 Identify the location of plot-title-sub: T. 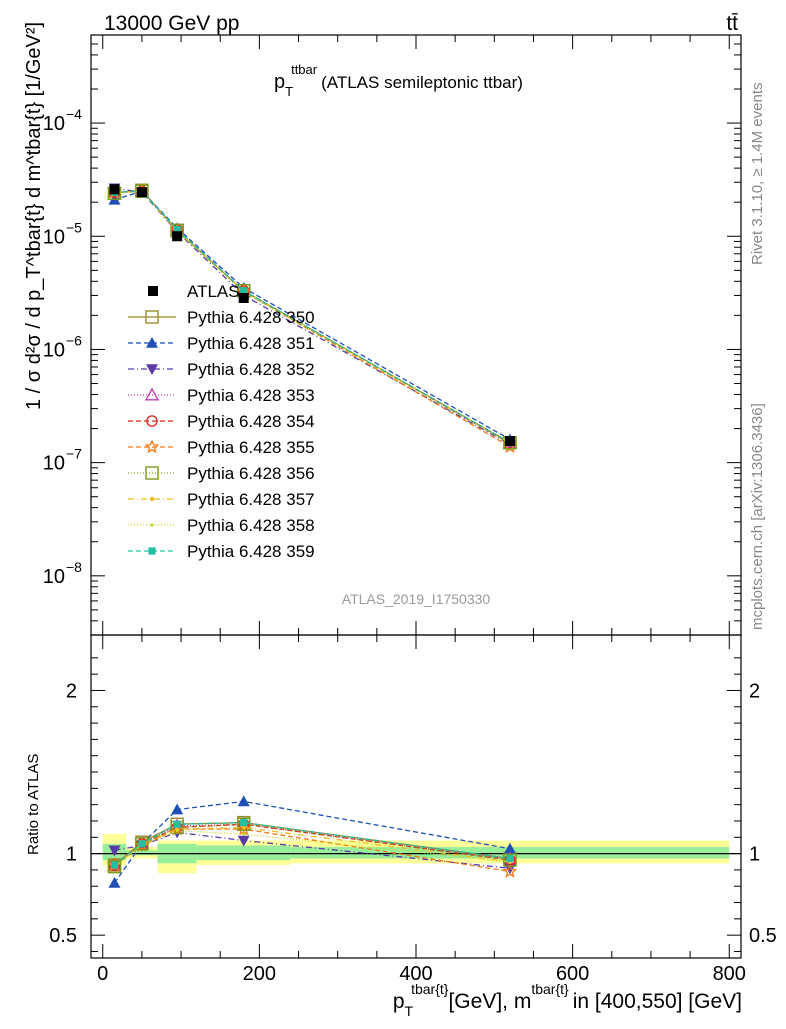
(289, 91).